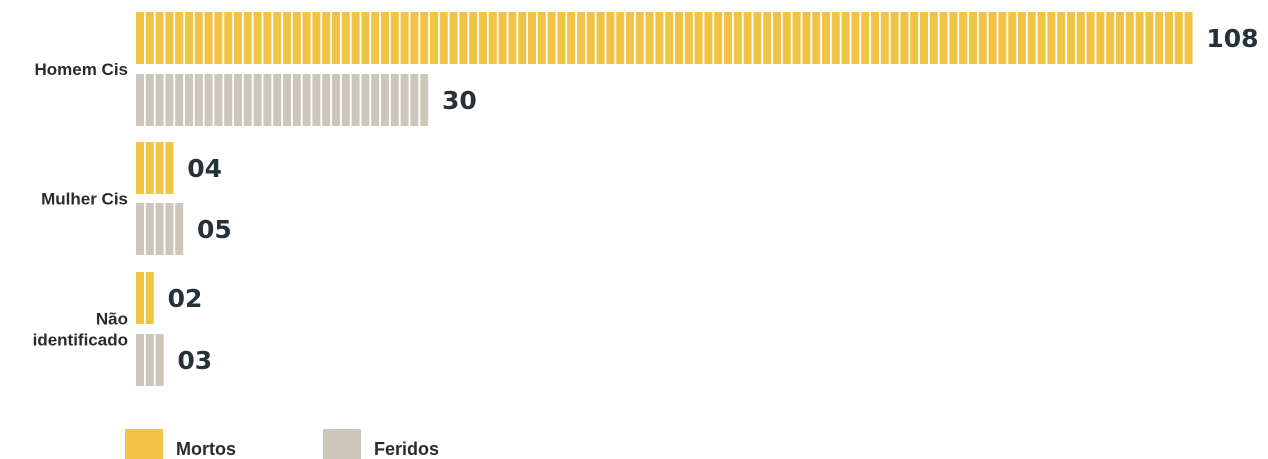  Describe the element at coordinates (206, 449) in the screenshot. I see `legend-label-mortos: Mortos` at that location.